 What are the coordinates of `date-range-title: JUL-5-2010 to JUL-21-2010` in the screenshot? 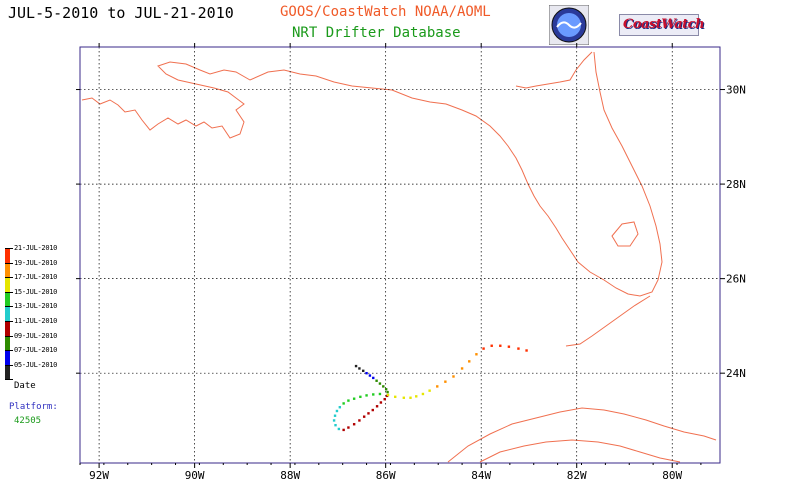 It's located at (121, 13).